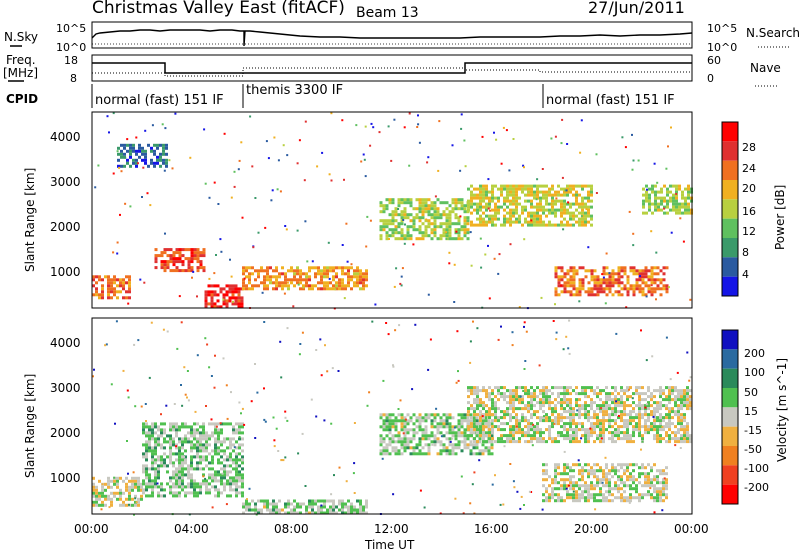 The height and width of the screenshot is (554, 800). I want to click on freq-left-tick-top: 18, so click(71, 60).